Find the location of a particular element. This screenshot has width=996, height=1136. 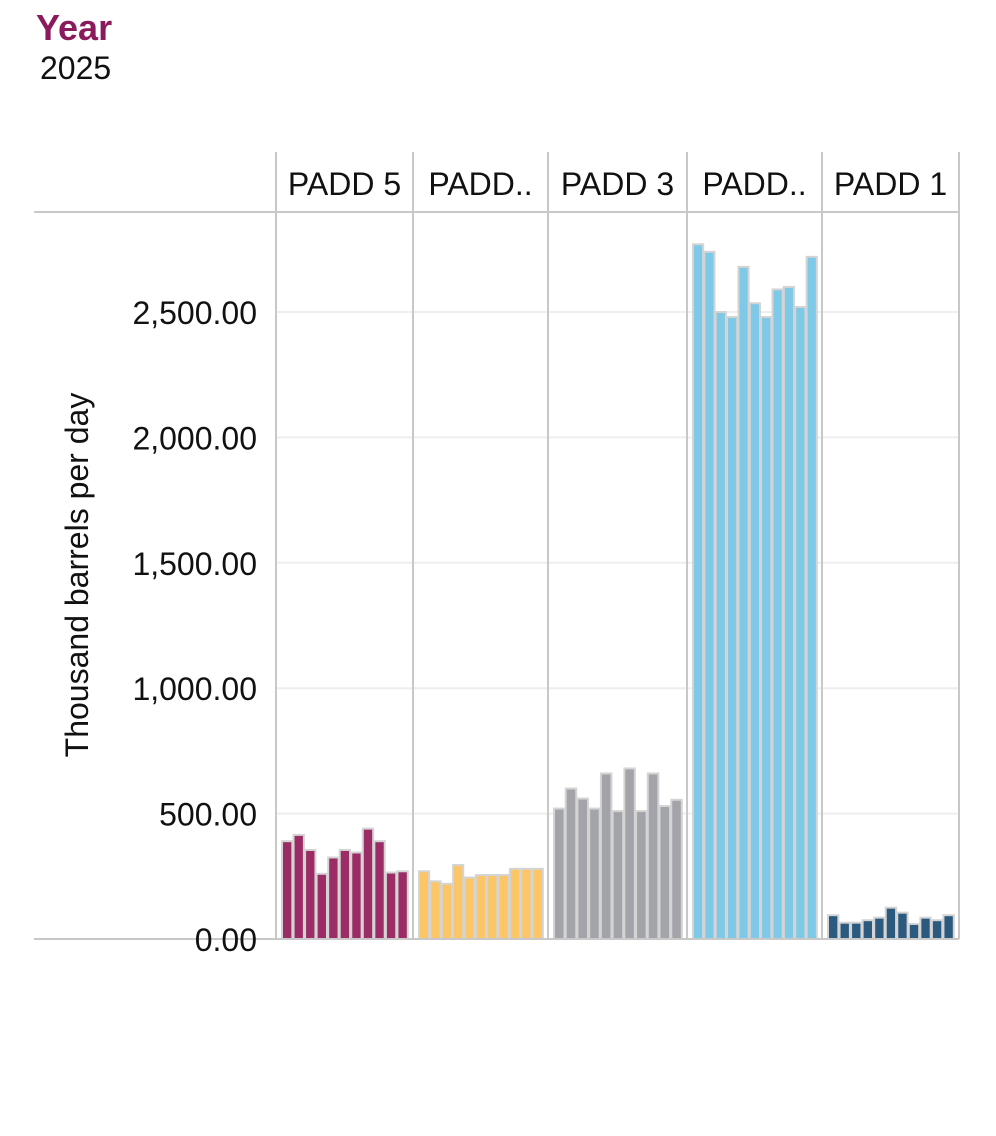

y-tick-label: 1,000.00 is located at coordinates (194, 689).